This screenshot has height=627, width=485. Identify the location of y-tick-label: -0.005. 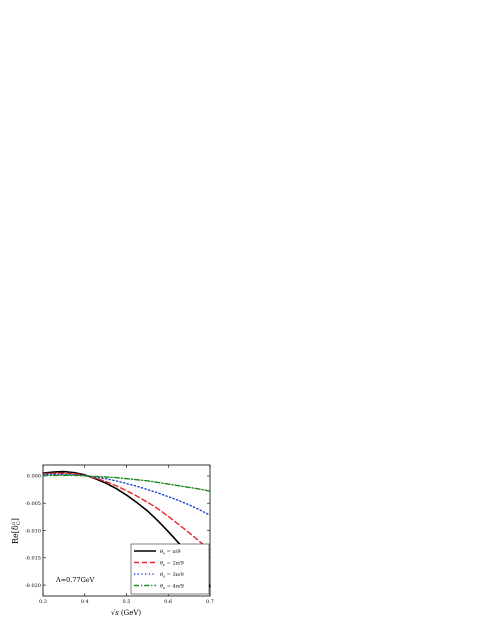
(33, 504).